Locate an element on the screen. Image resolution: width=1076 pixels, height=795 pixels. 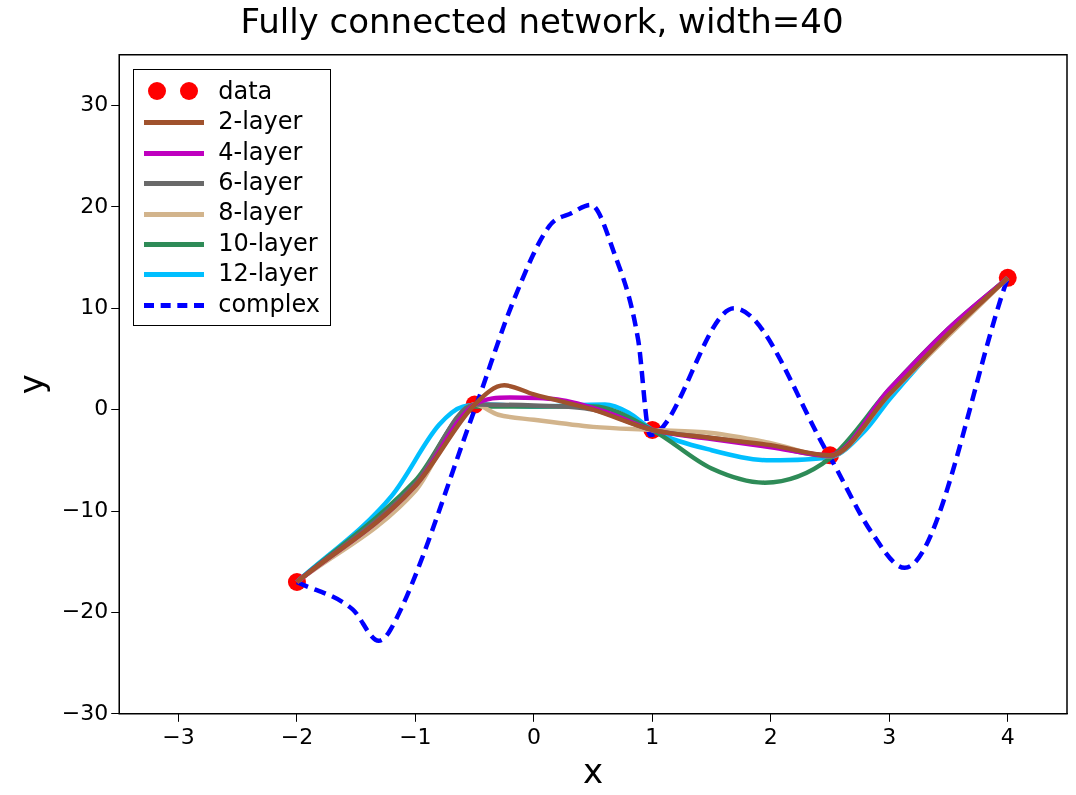
y-tick-label: 30 is located at coordinates (94, 104).